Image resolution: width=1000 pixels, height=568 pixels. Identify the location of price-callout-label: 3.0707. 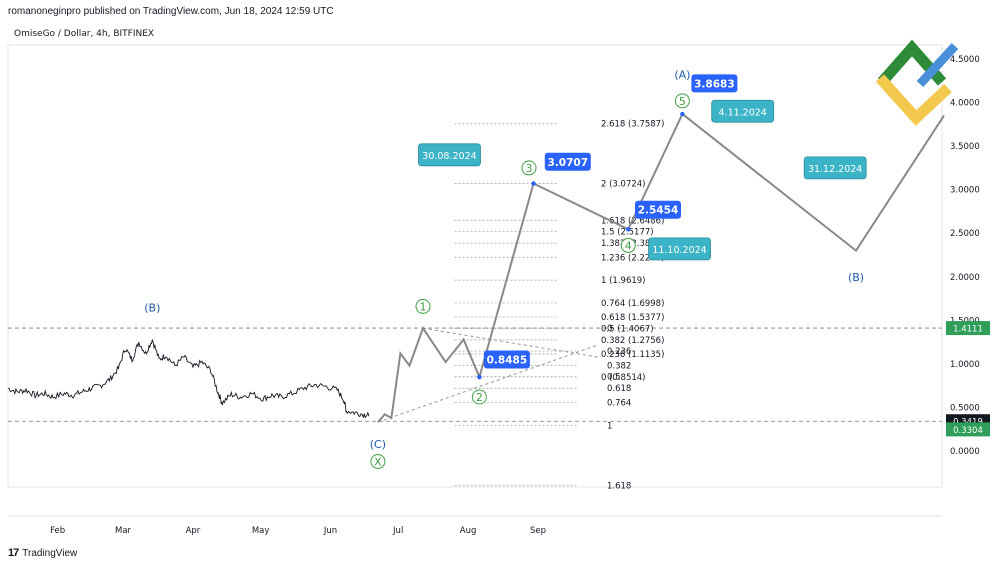
(568, 163).